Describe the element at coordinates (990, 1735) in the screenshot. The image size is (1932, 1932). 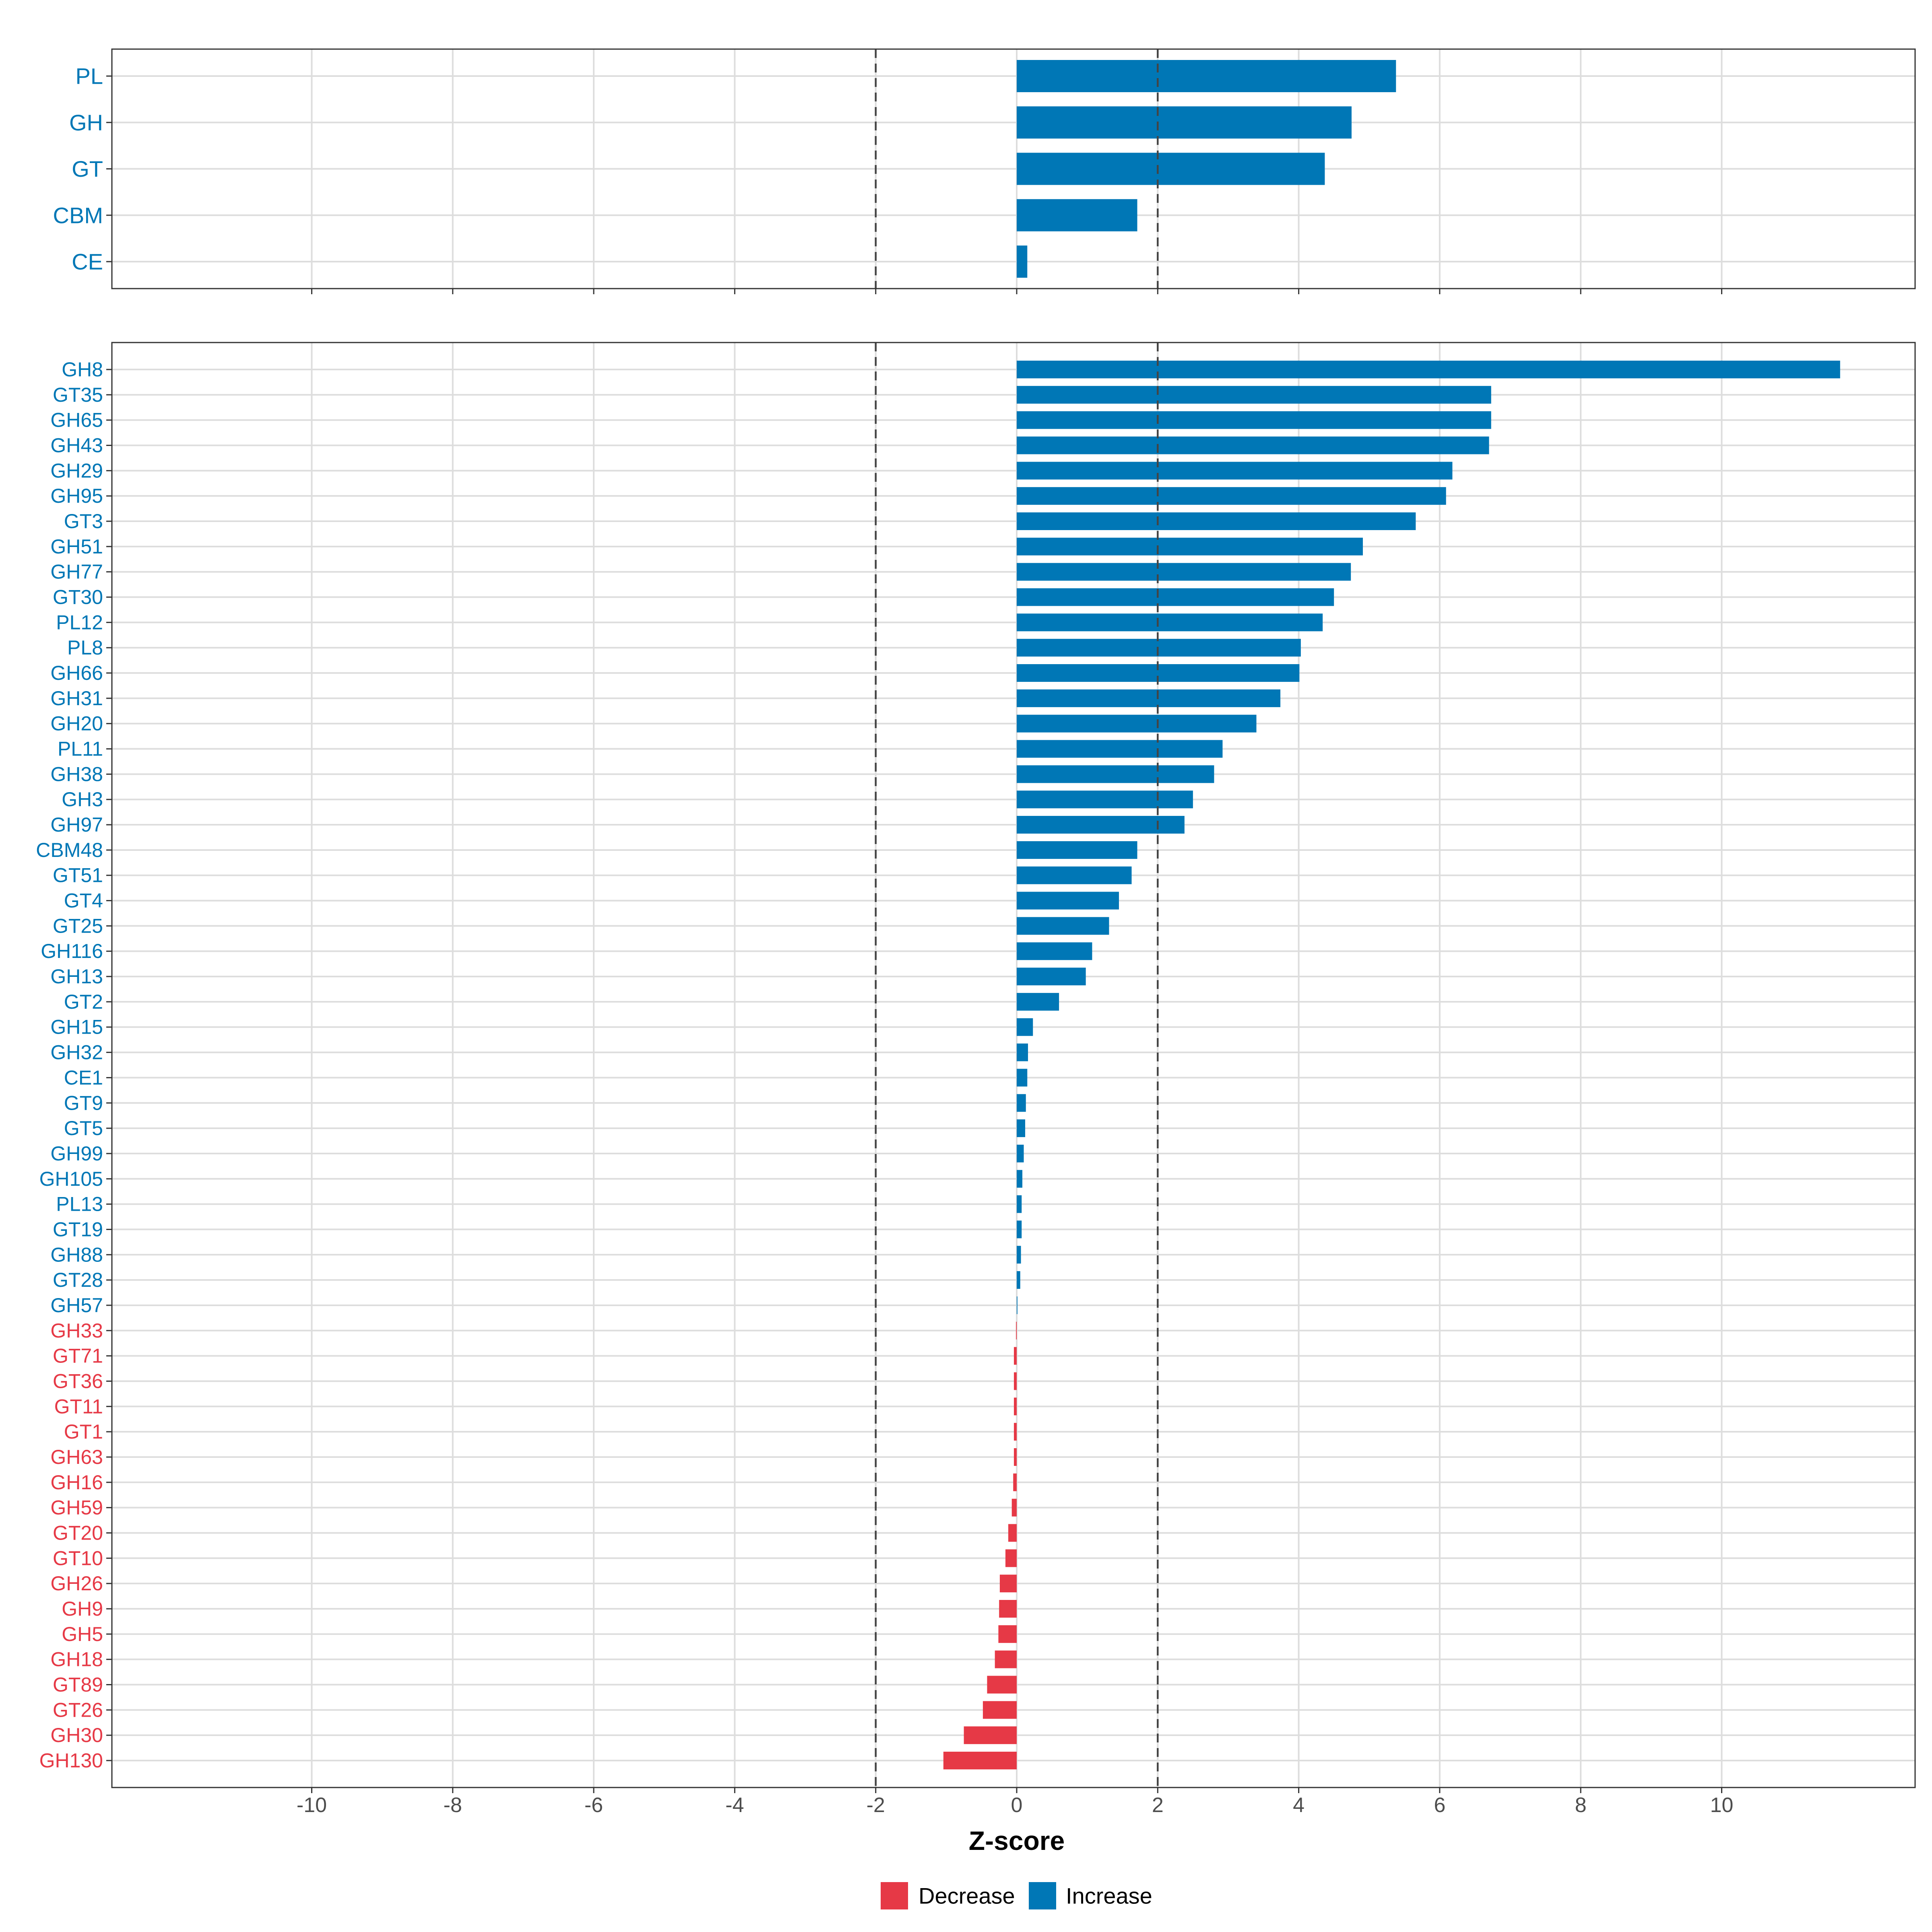
I see `bar-gh30` at that location.